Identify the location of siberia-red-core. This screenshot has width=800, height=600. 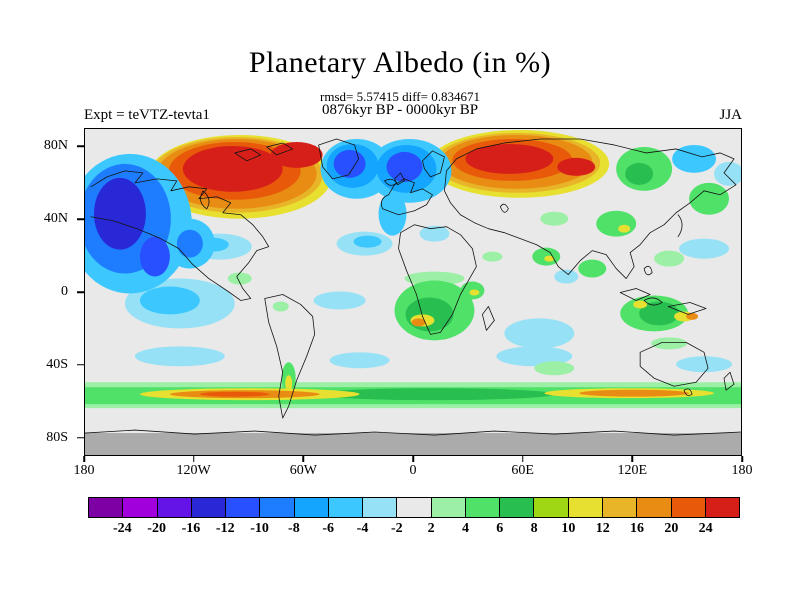
(509, 158).